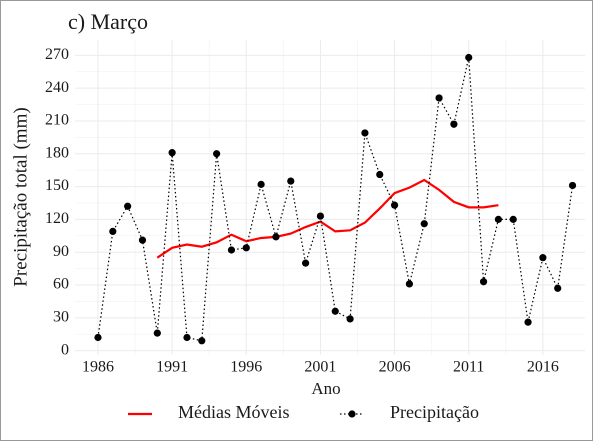 Image resolution: width=593 pixels, height=441 pixels. What do you see at coordinates (172, 367) in the screenshot?
I see `x-tick-label: 1991` at bounding box center [172, 367].